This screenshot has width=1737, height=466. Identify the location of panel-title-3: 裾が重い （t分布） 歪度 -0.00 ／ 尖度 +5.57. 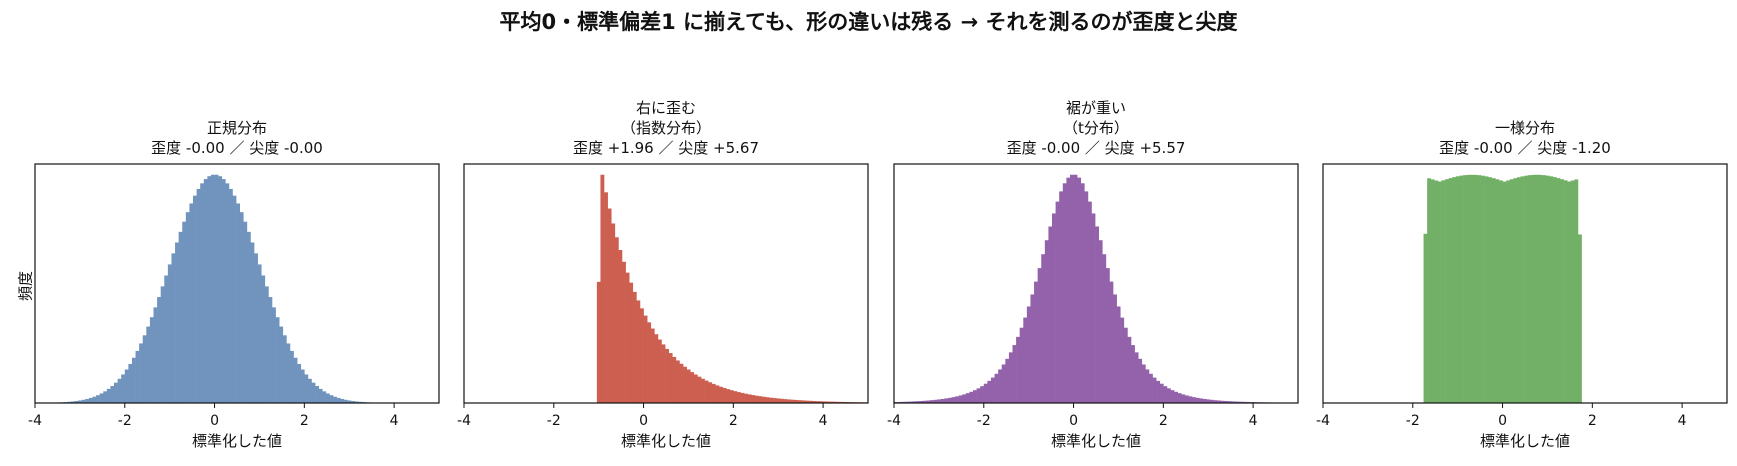
(1096, 128).